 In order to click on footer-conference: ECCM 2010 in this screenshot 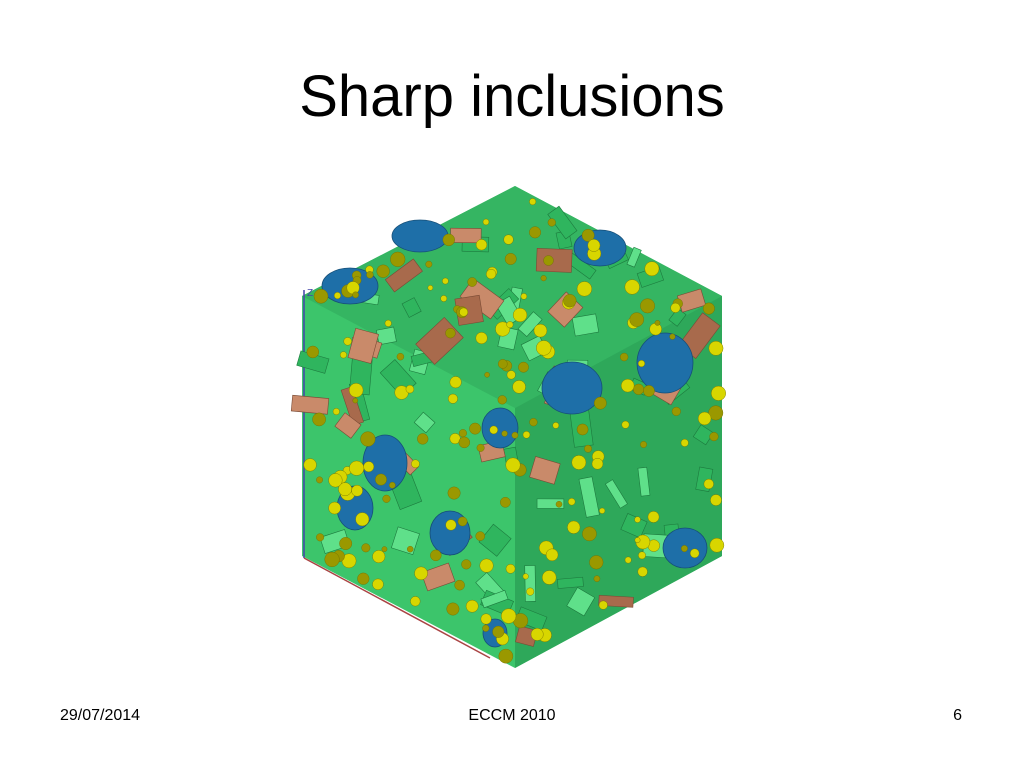, I will do `click(512, 715)`.